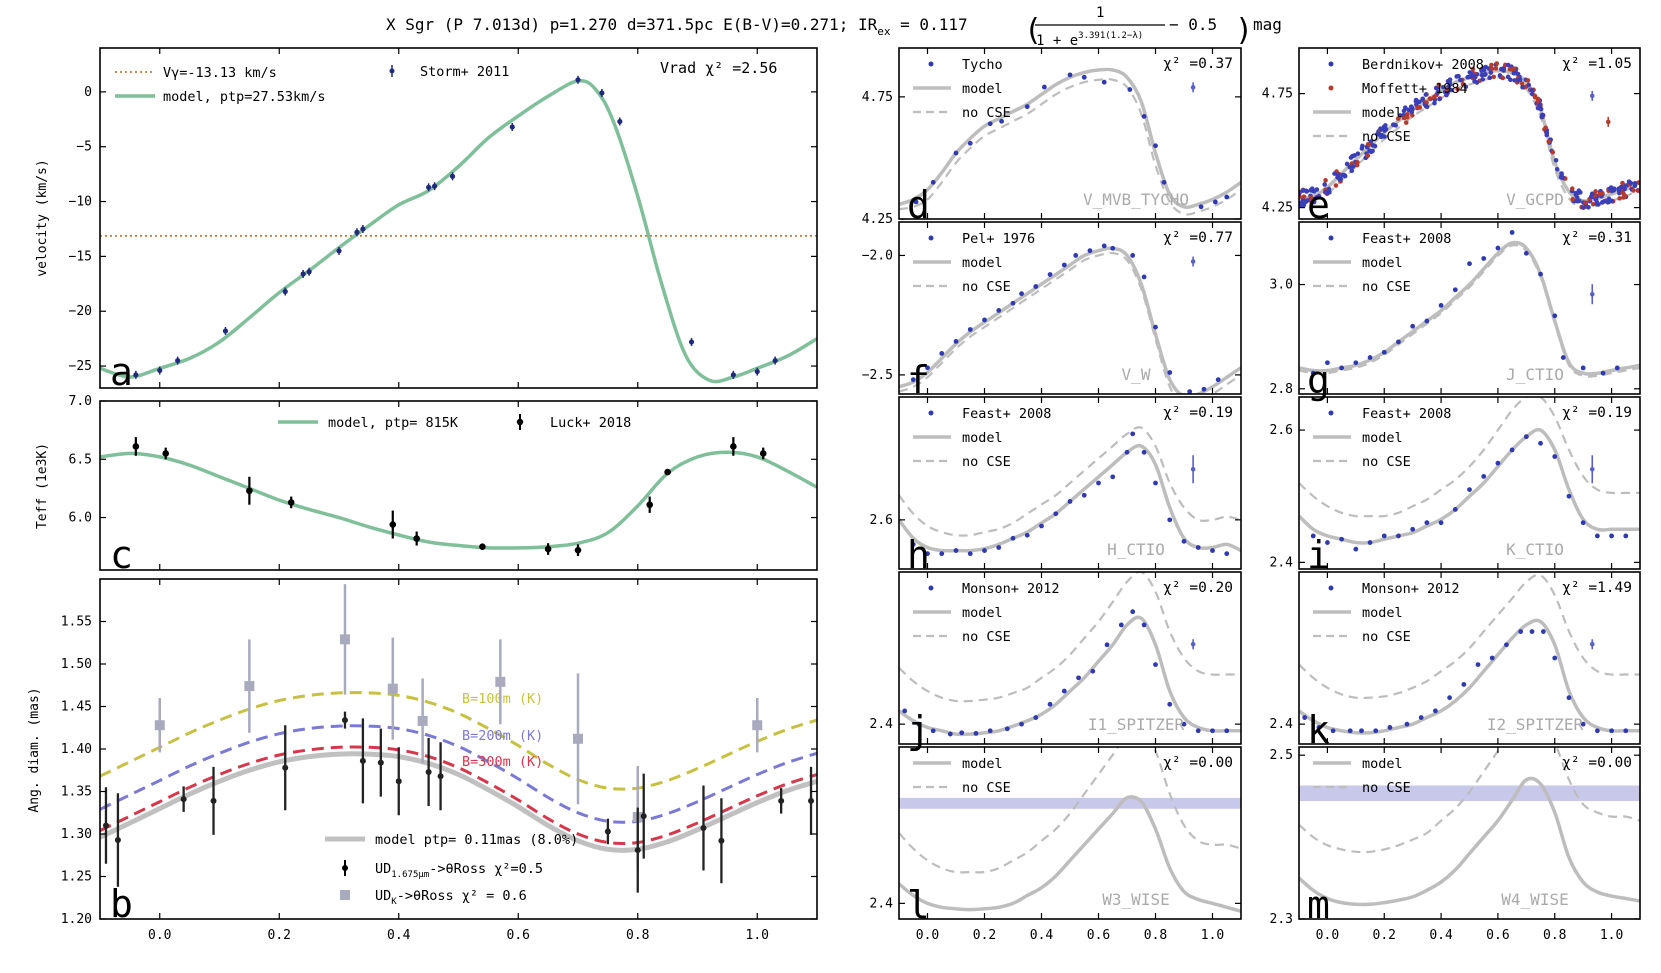 This screenshot has height=973, width=1661. What do you see at coordinates (1597, 64) in the screenshot?
I see `chi2-label: χ² =1.05` at bounding box center [1597, 64].